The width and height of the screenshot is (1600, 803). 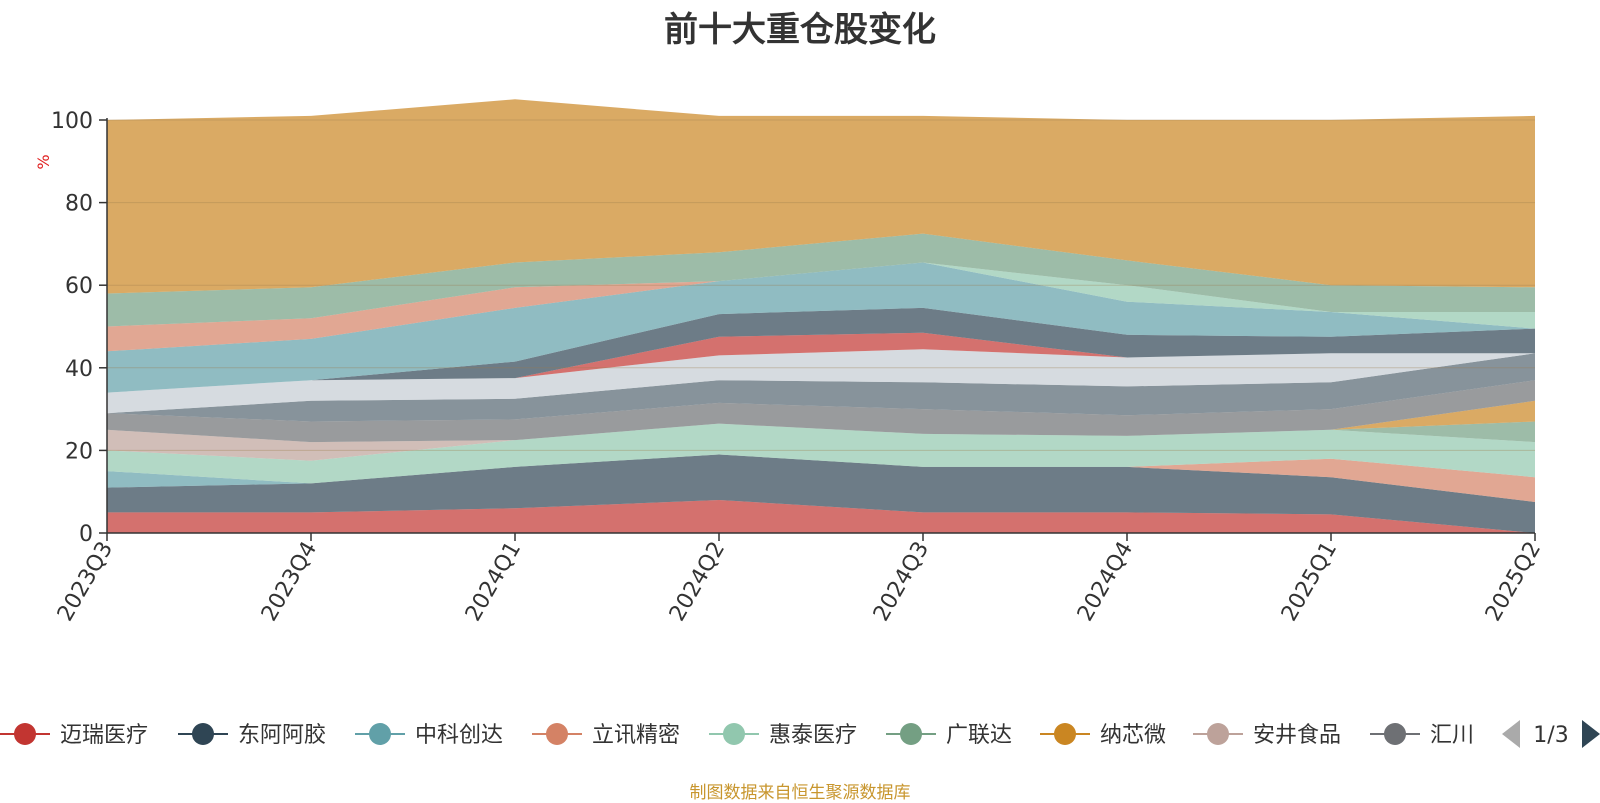 What do you see at coordinates (800, 793) in the screenshot?
I see `source-note: 制图数据来自恒生聚源数据库` at bounding box center [800, 793].